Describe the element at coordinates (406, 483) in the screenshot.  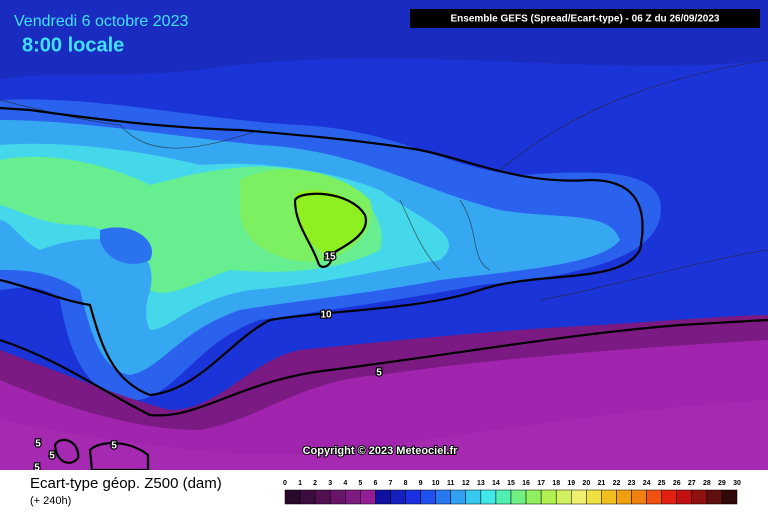
I see `scale-label: 8` at that location.